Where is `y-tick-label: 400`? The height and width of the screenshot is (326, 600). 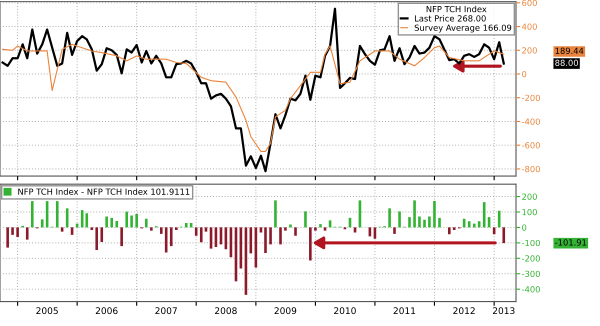 y-tick-label: 400 is located at coordinates (529, 27).